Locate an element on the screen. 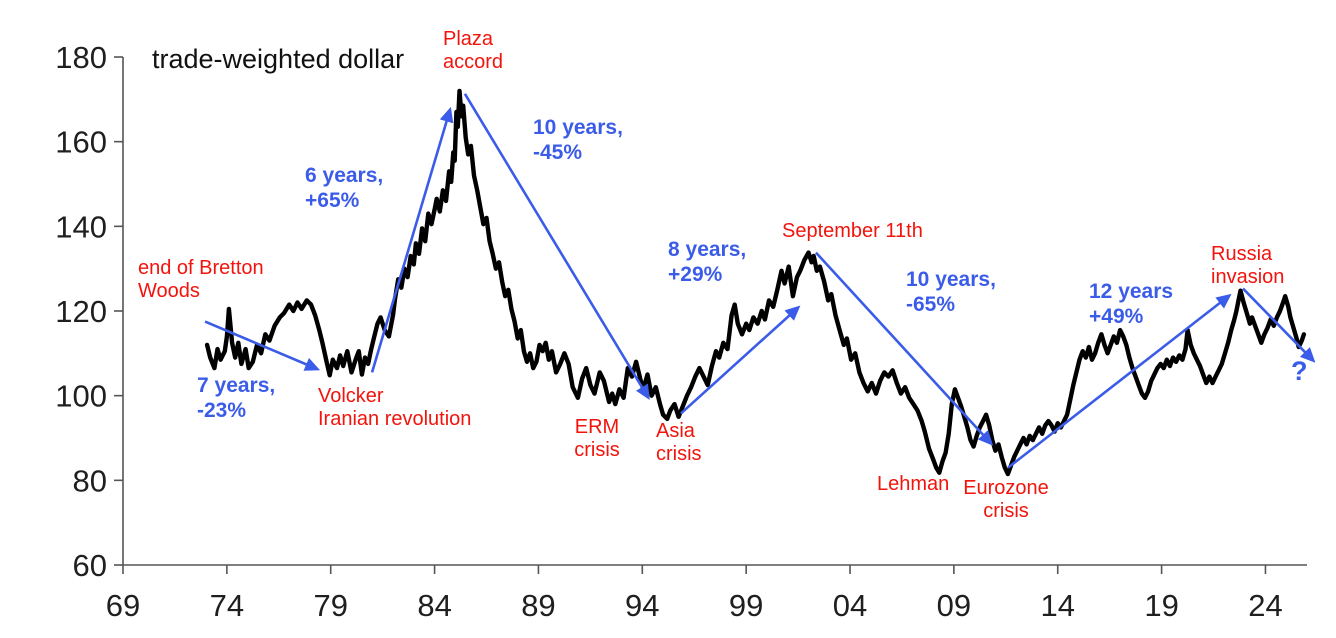 The height and width of the screenshot is (638, 1336). annotation-lehman: Lehman is located at coordinates (913, 484).